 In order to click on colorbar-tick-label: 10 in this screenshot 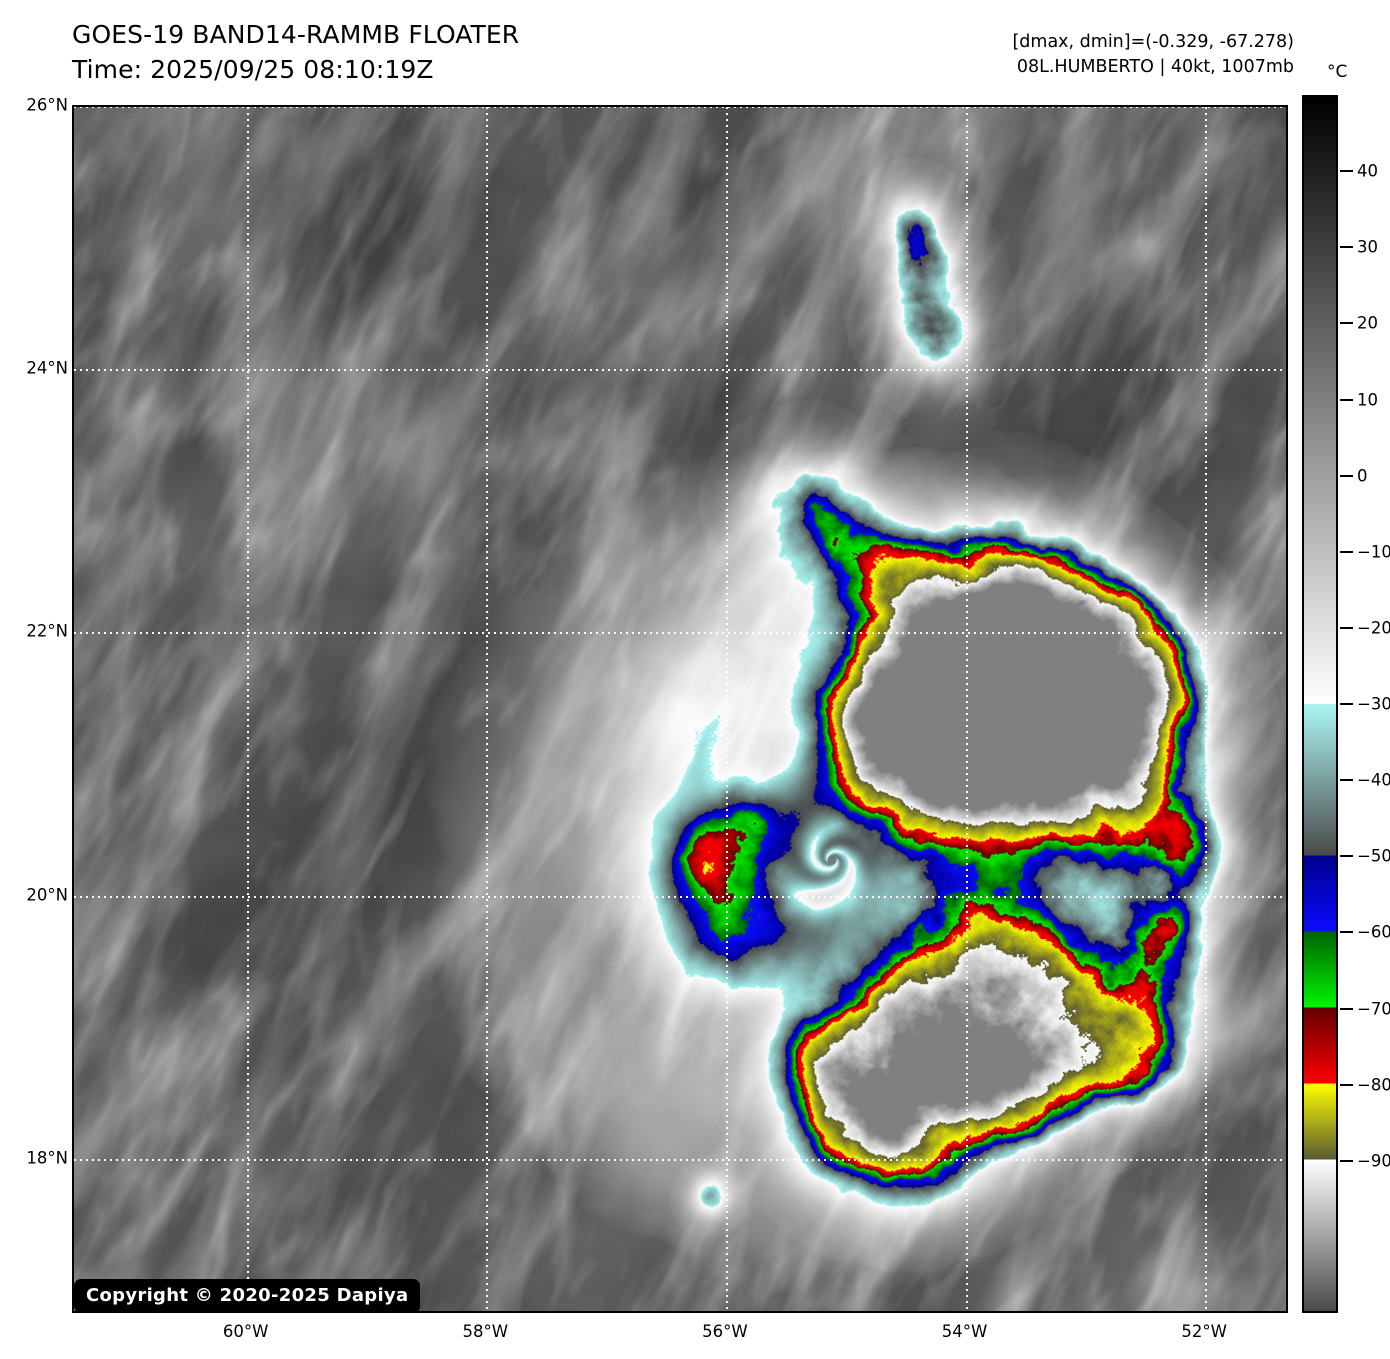, I will do `click(1367, 399)`.